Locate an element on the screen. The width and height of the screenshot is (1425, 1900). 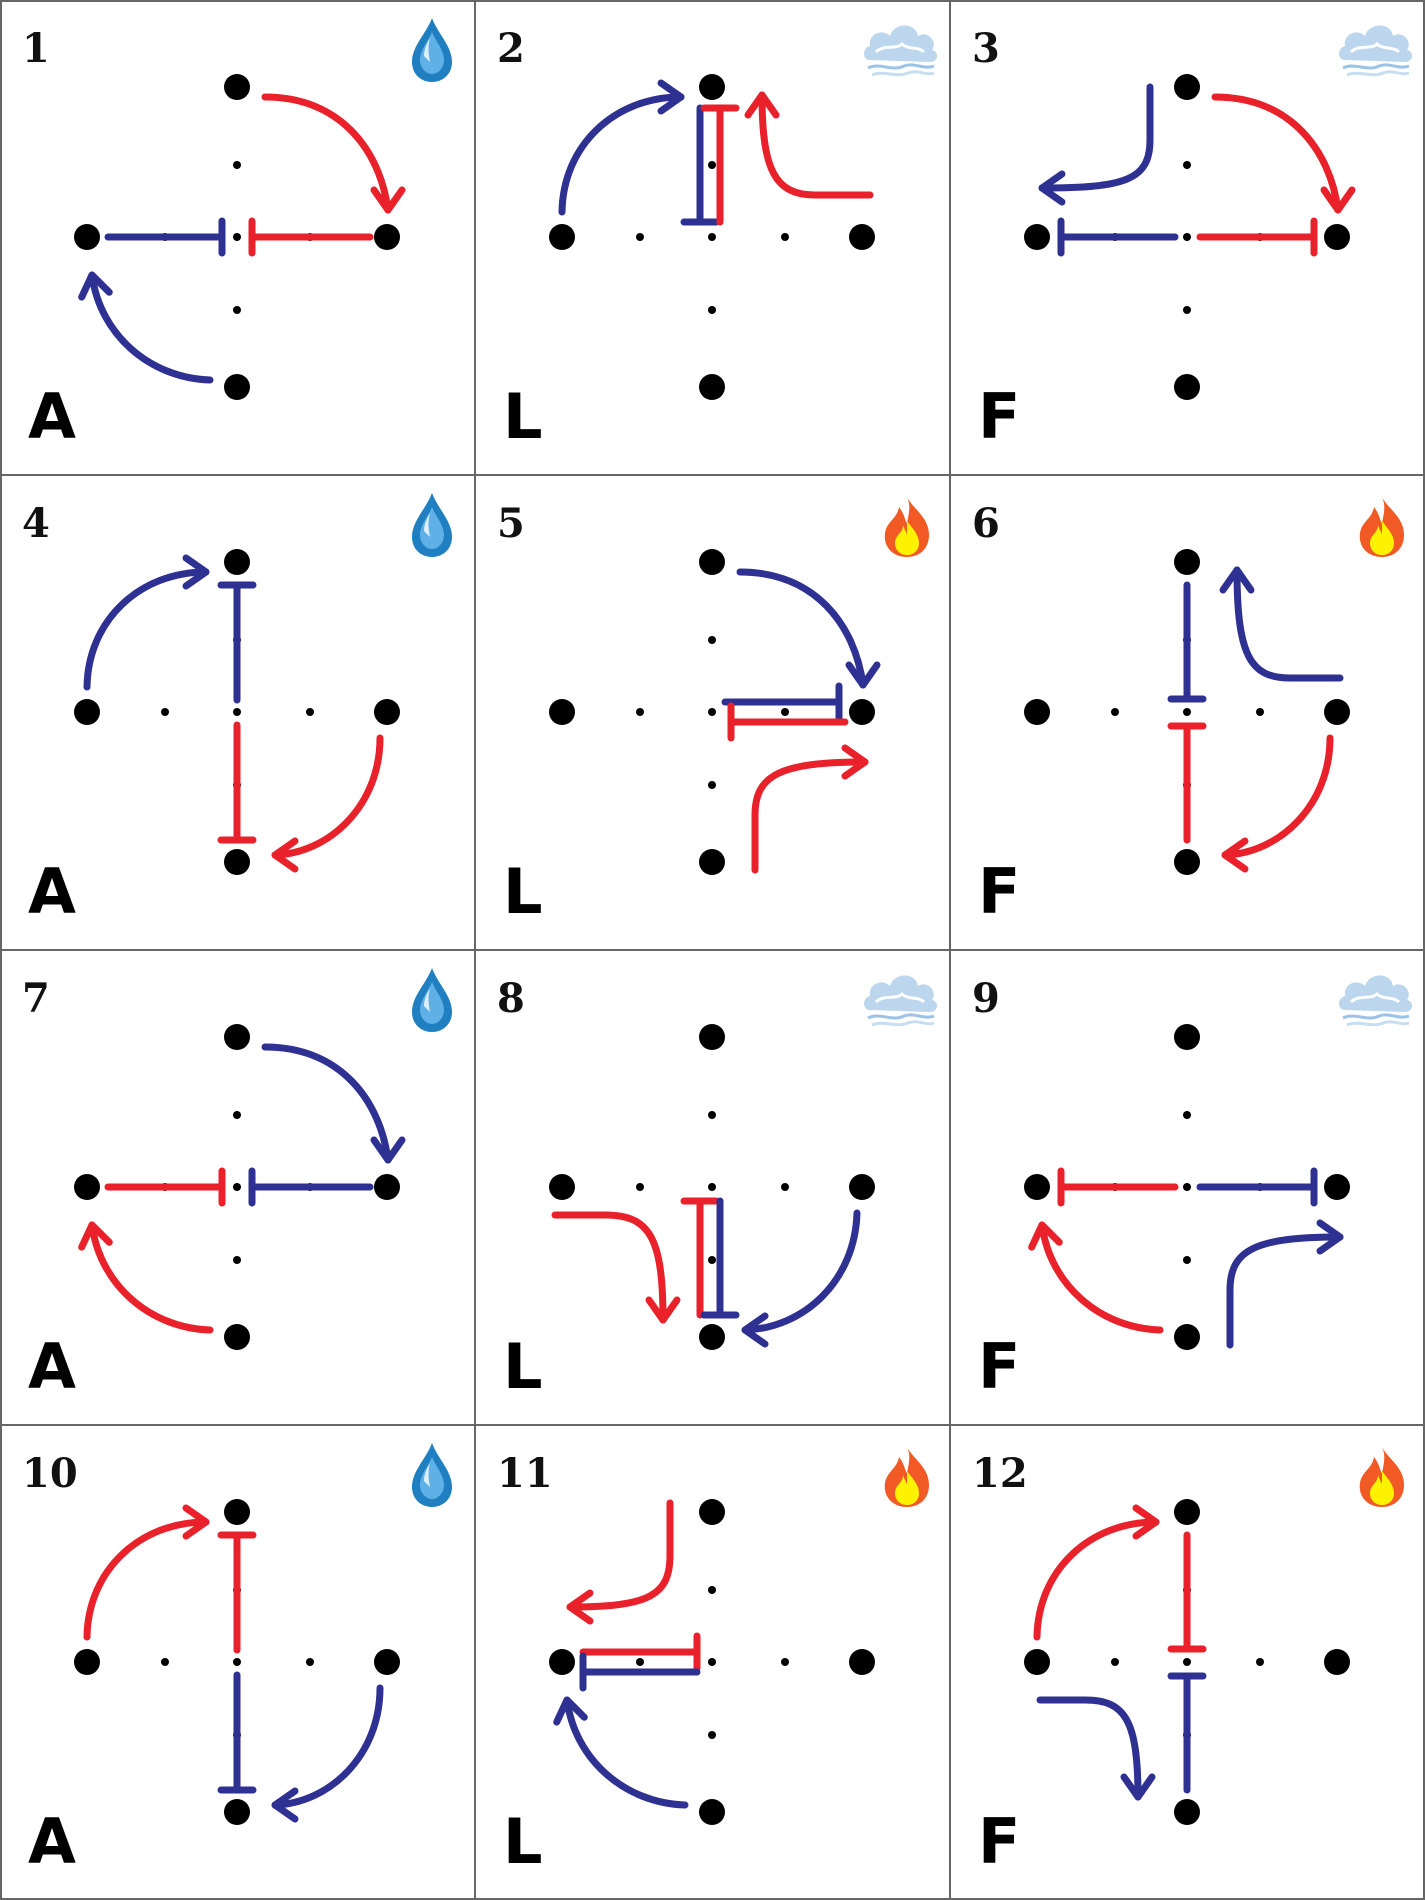
cell-number: 6 is located at coordinates (986, 523).